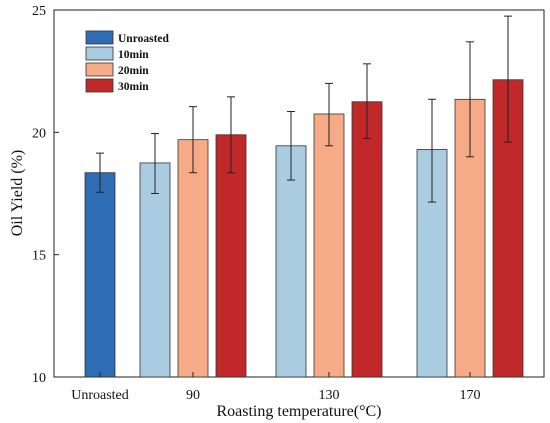 This screenshot has width=550, height=423. Describe the element at coordinates (193, 395) in the screenshot. I see `x-tick-label: 90` at that location.